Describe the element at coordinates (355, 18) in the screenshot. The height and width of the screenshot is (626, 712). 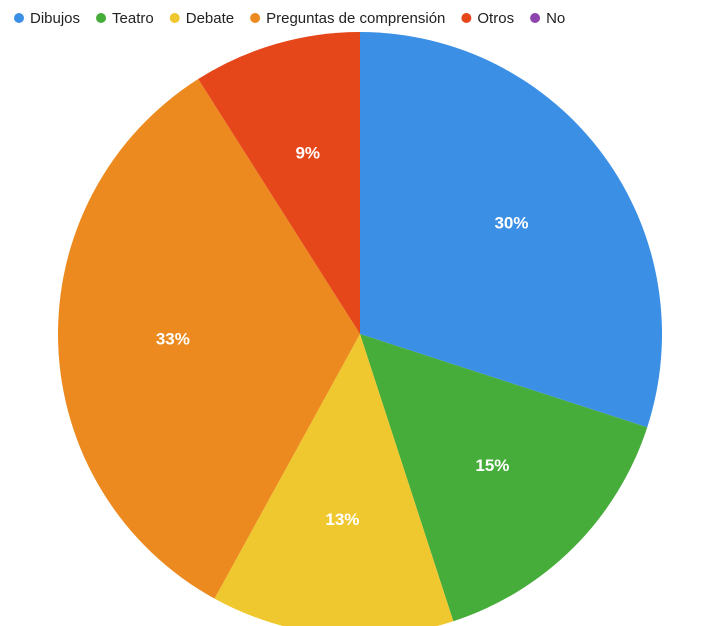
I see `legend-label: Preguntas de comprensión` at that location.